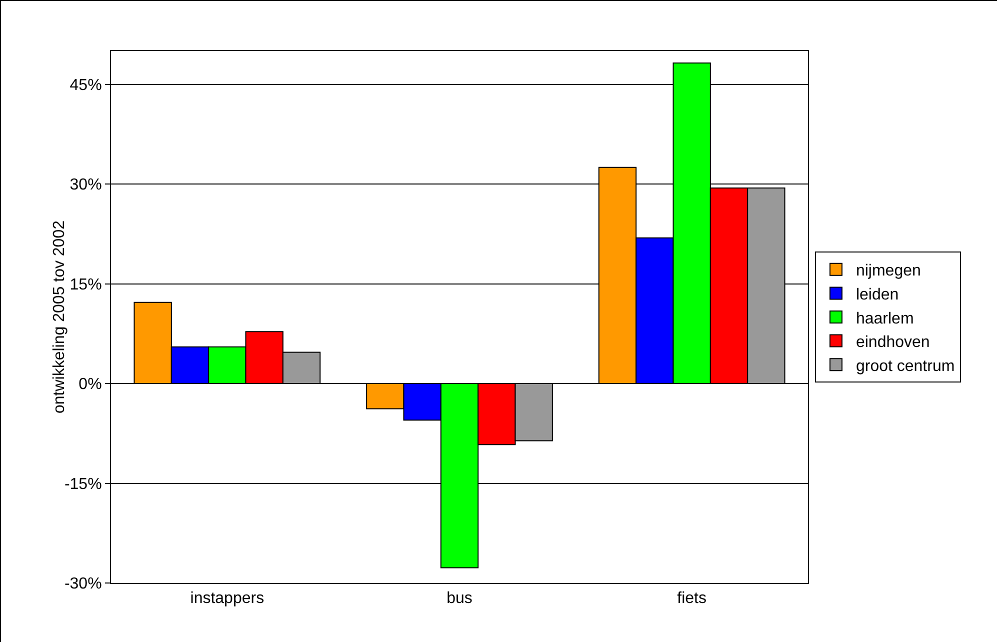 This screenshot has width=997, height=642. I want to click on y-tick-label: -15%, so click(83, 484).